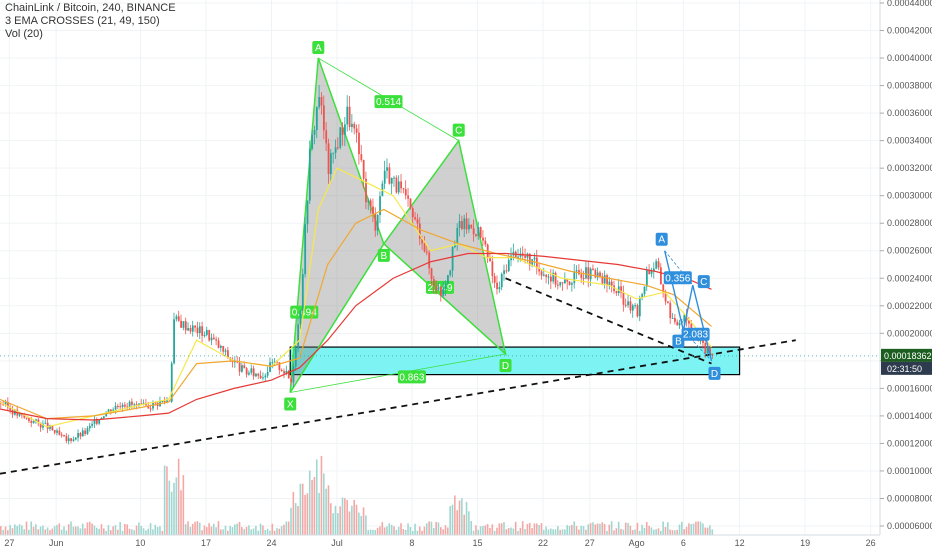 This screenshot has width=932, height=550. What do you see at coordinates (440, 541) in the screenshot?
I see `time-axis: 27 Jun 10 17 24 Jul 8 15 22 27 Ago 6 12 19 26` at bounding box center [440, 541].